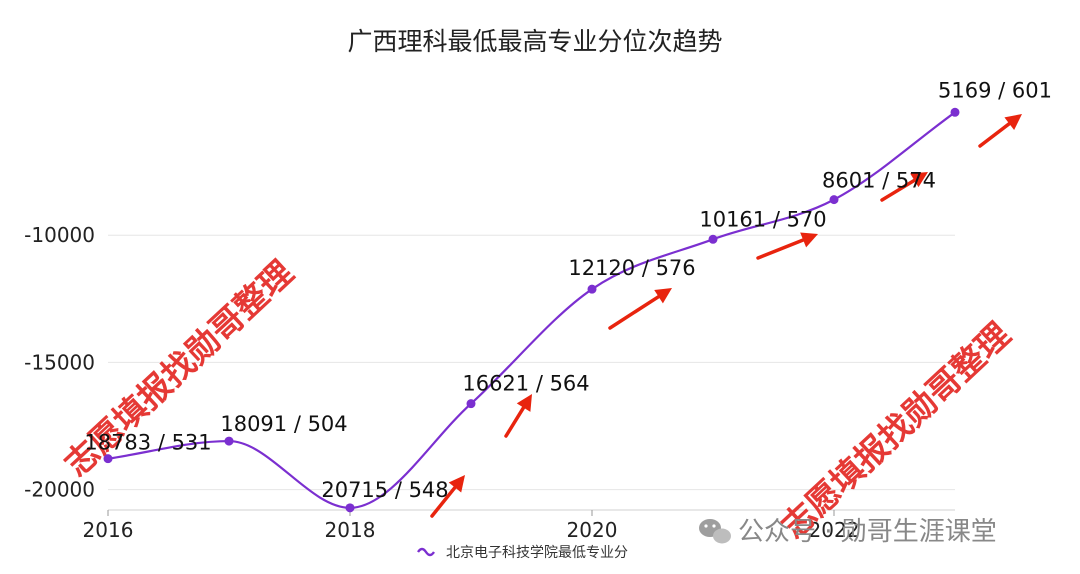 The height and width of the screenshot is (574, 1080). What do you see at coordinates (592, 530) in the screenshot?
I see `x-tick-label: 2020` at bounding box center [592, 530].